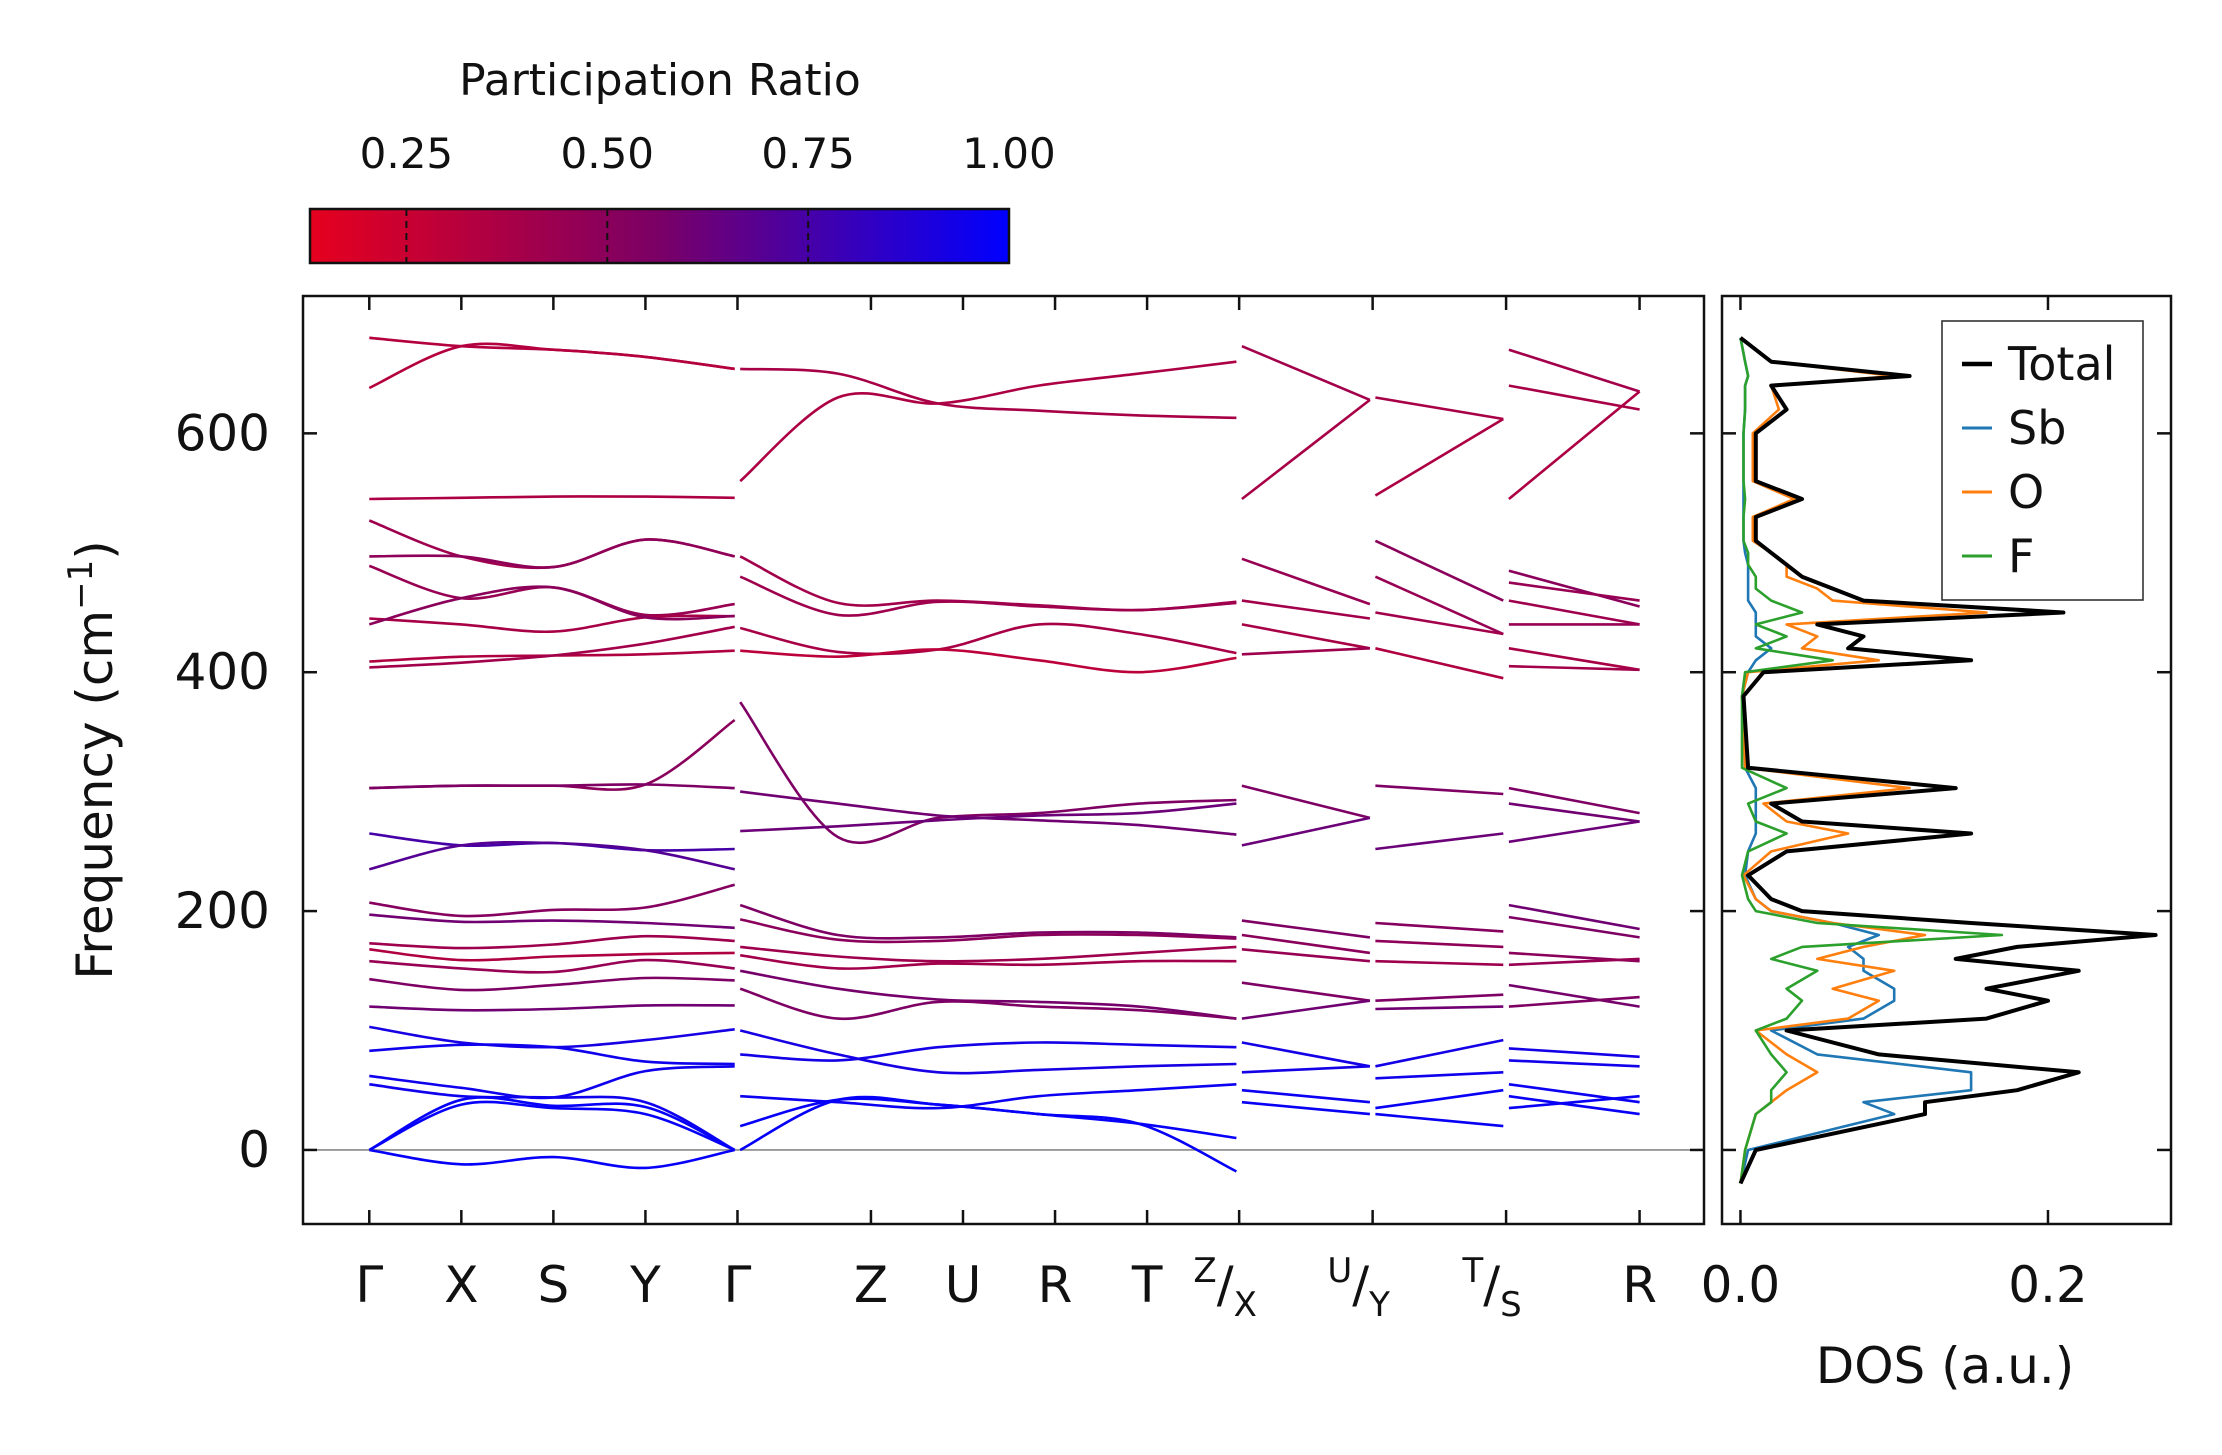  Describe the element at coordinates (1491, 1285) in the screenshot. I see `x-tick-label-slash: /` at that location.